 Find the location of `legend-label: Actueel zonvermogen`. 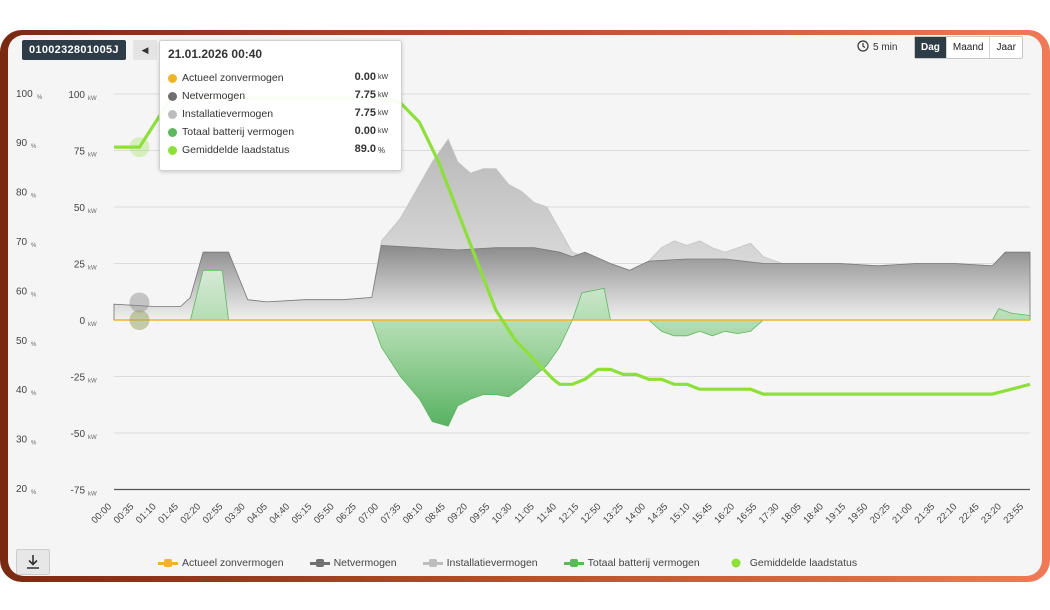

legend-label: Actueel zonvermogen is located at coordinates (233, 563).